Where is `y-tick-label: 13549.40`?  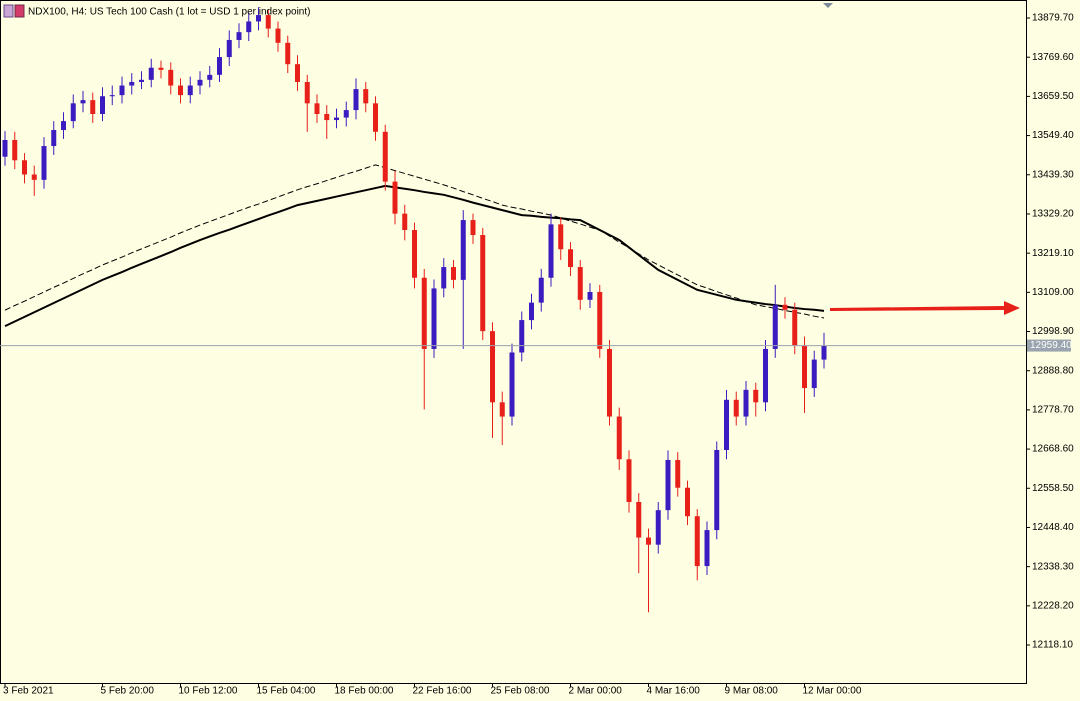 y-tick-label: 13549.40 is located at coordinates (1053, 135).